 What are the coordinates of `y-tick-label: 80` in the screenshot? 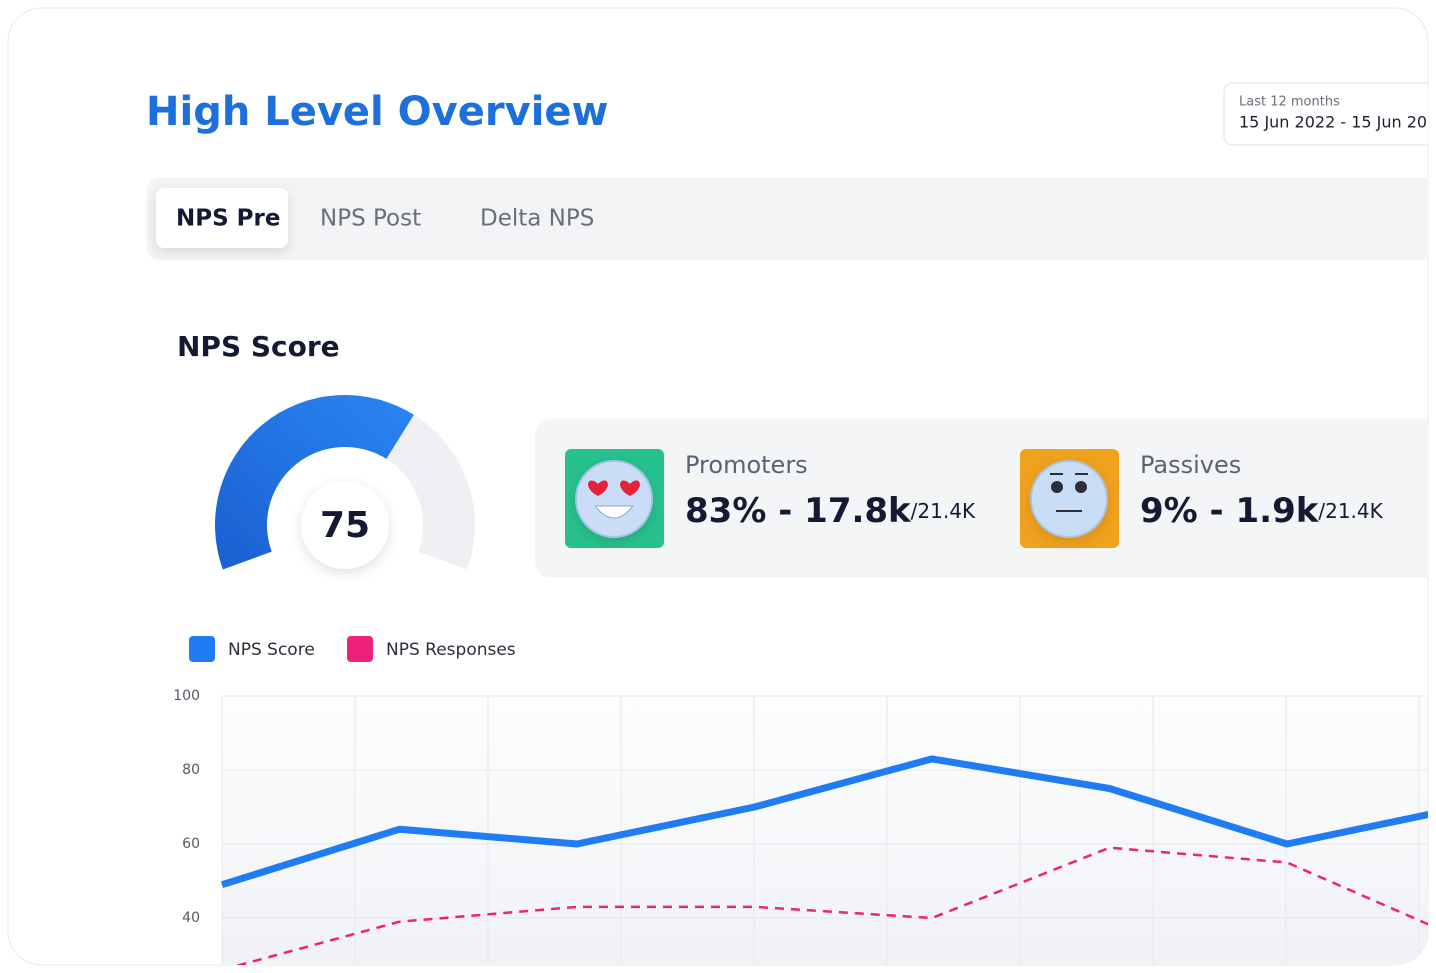 It's located at (191, 770).